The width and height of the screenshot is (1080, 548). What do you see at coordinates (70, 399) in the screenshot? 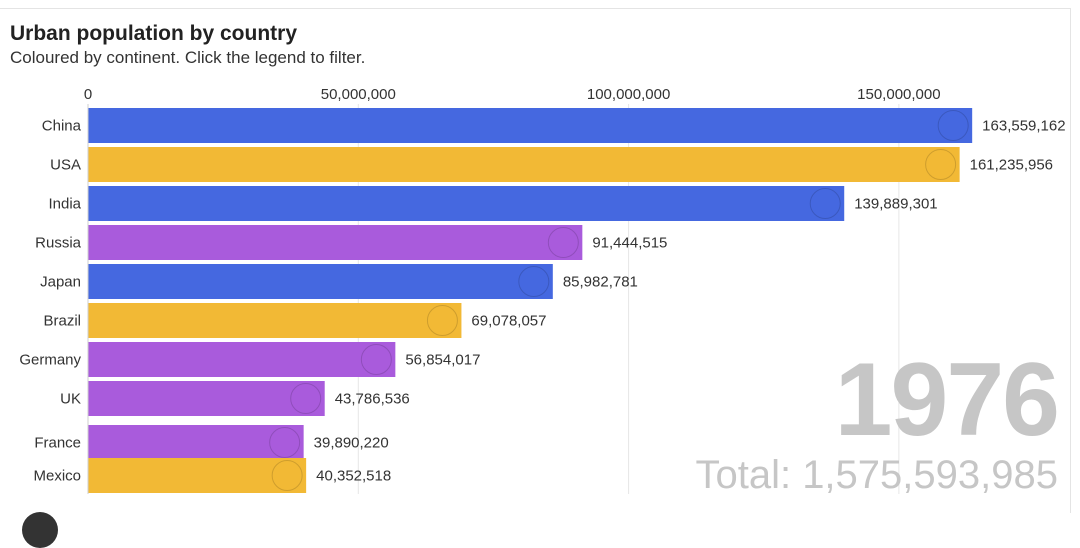
I see `category-label: UK` at bounding box center [70, 399].